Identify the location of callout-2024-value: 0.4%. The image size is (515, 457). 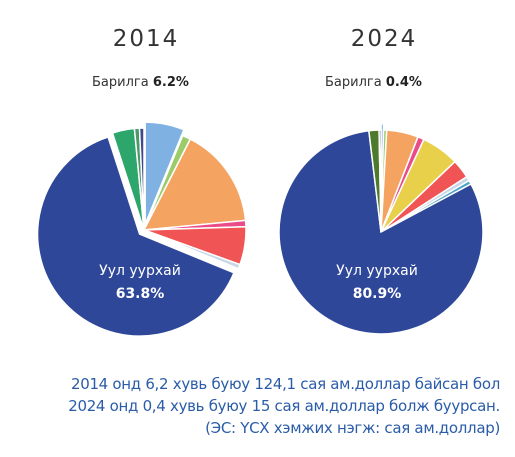
(403, 82).